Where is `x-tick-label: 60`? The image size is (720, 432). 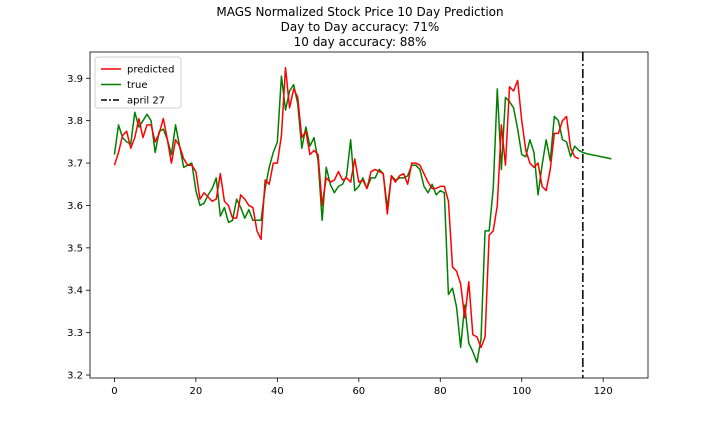 x-tick-label: 60 is located at coordinates (358, 391).